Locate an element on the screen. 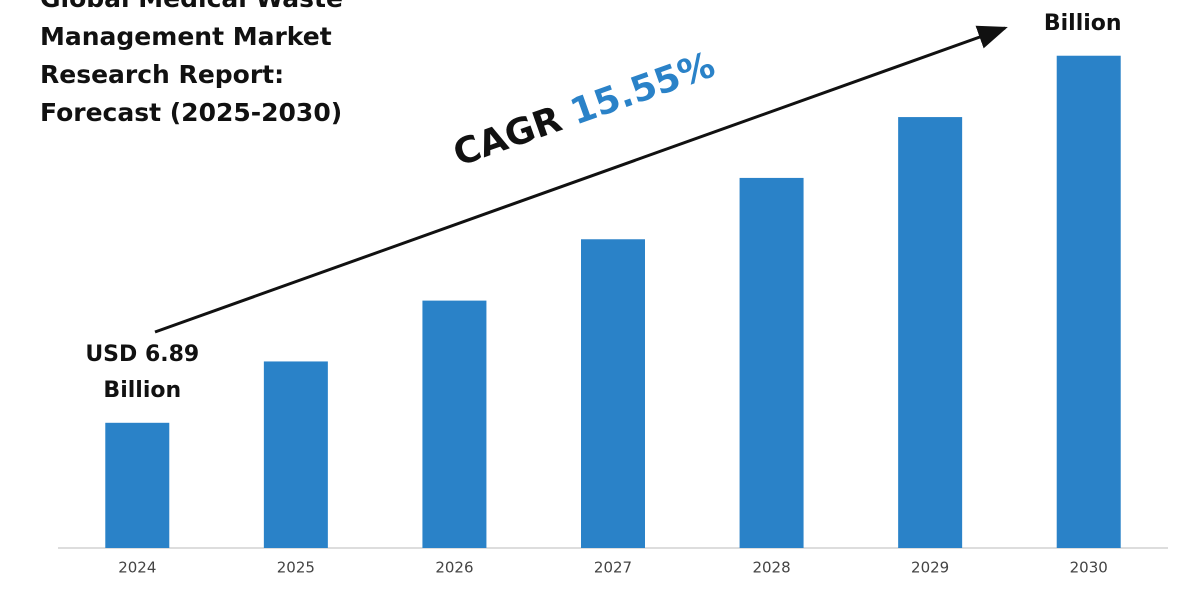 The image size is (1200, 600). x-tick-label: 2024 is located at coordinates (137, 568).